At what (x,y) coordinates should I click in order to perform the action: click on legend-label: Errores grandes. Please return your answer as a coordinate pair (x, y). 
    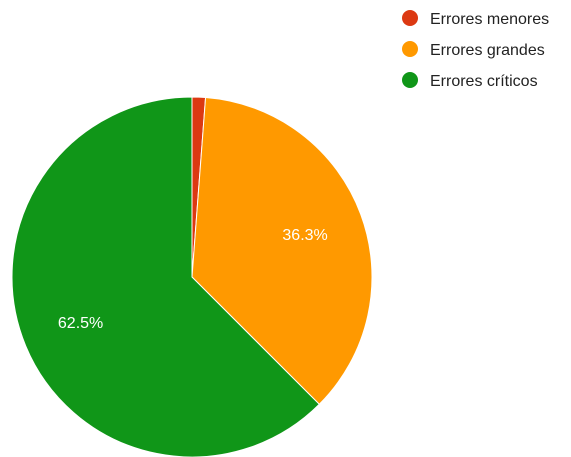
    Looking at the image, I should click on (487, 50).